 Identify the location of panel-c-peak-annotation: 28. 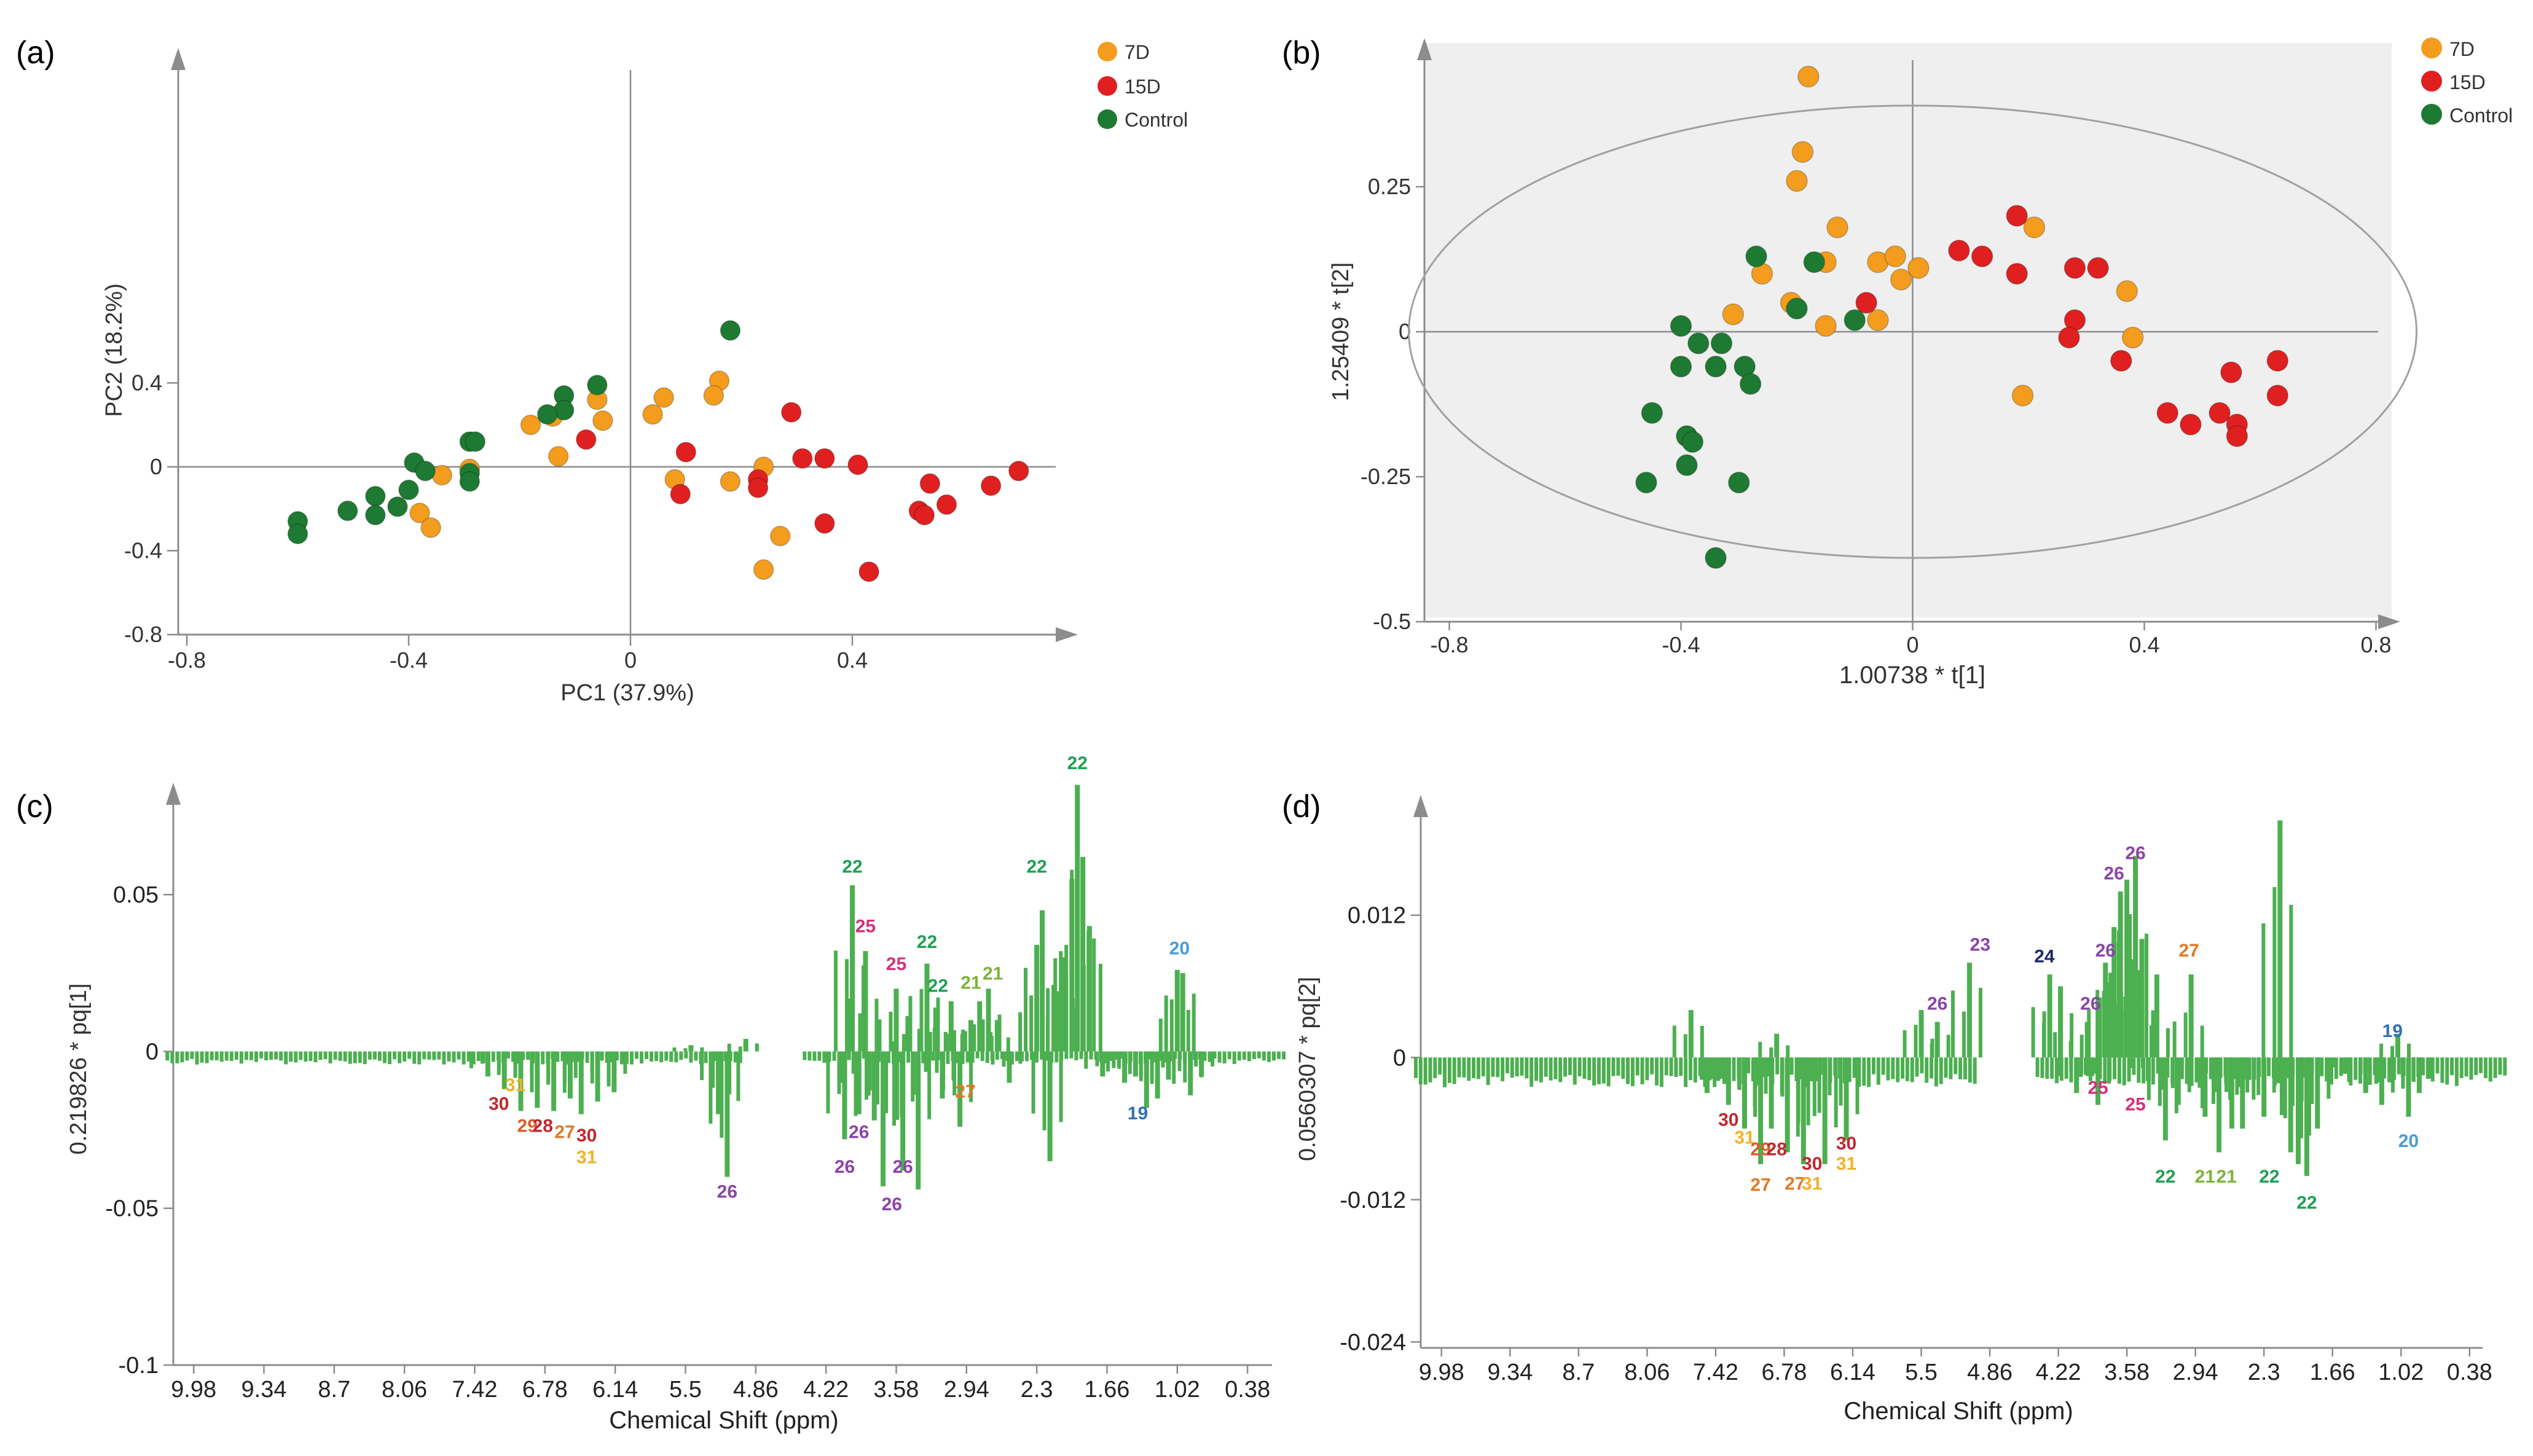
(543, 1126).